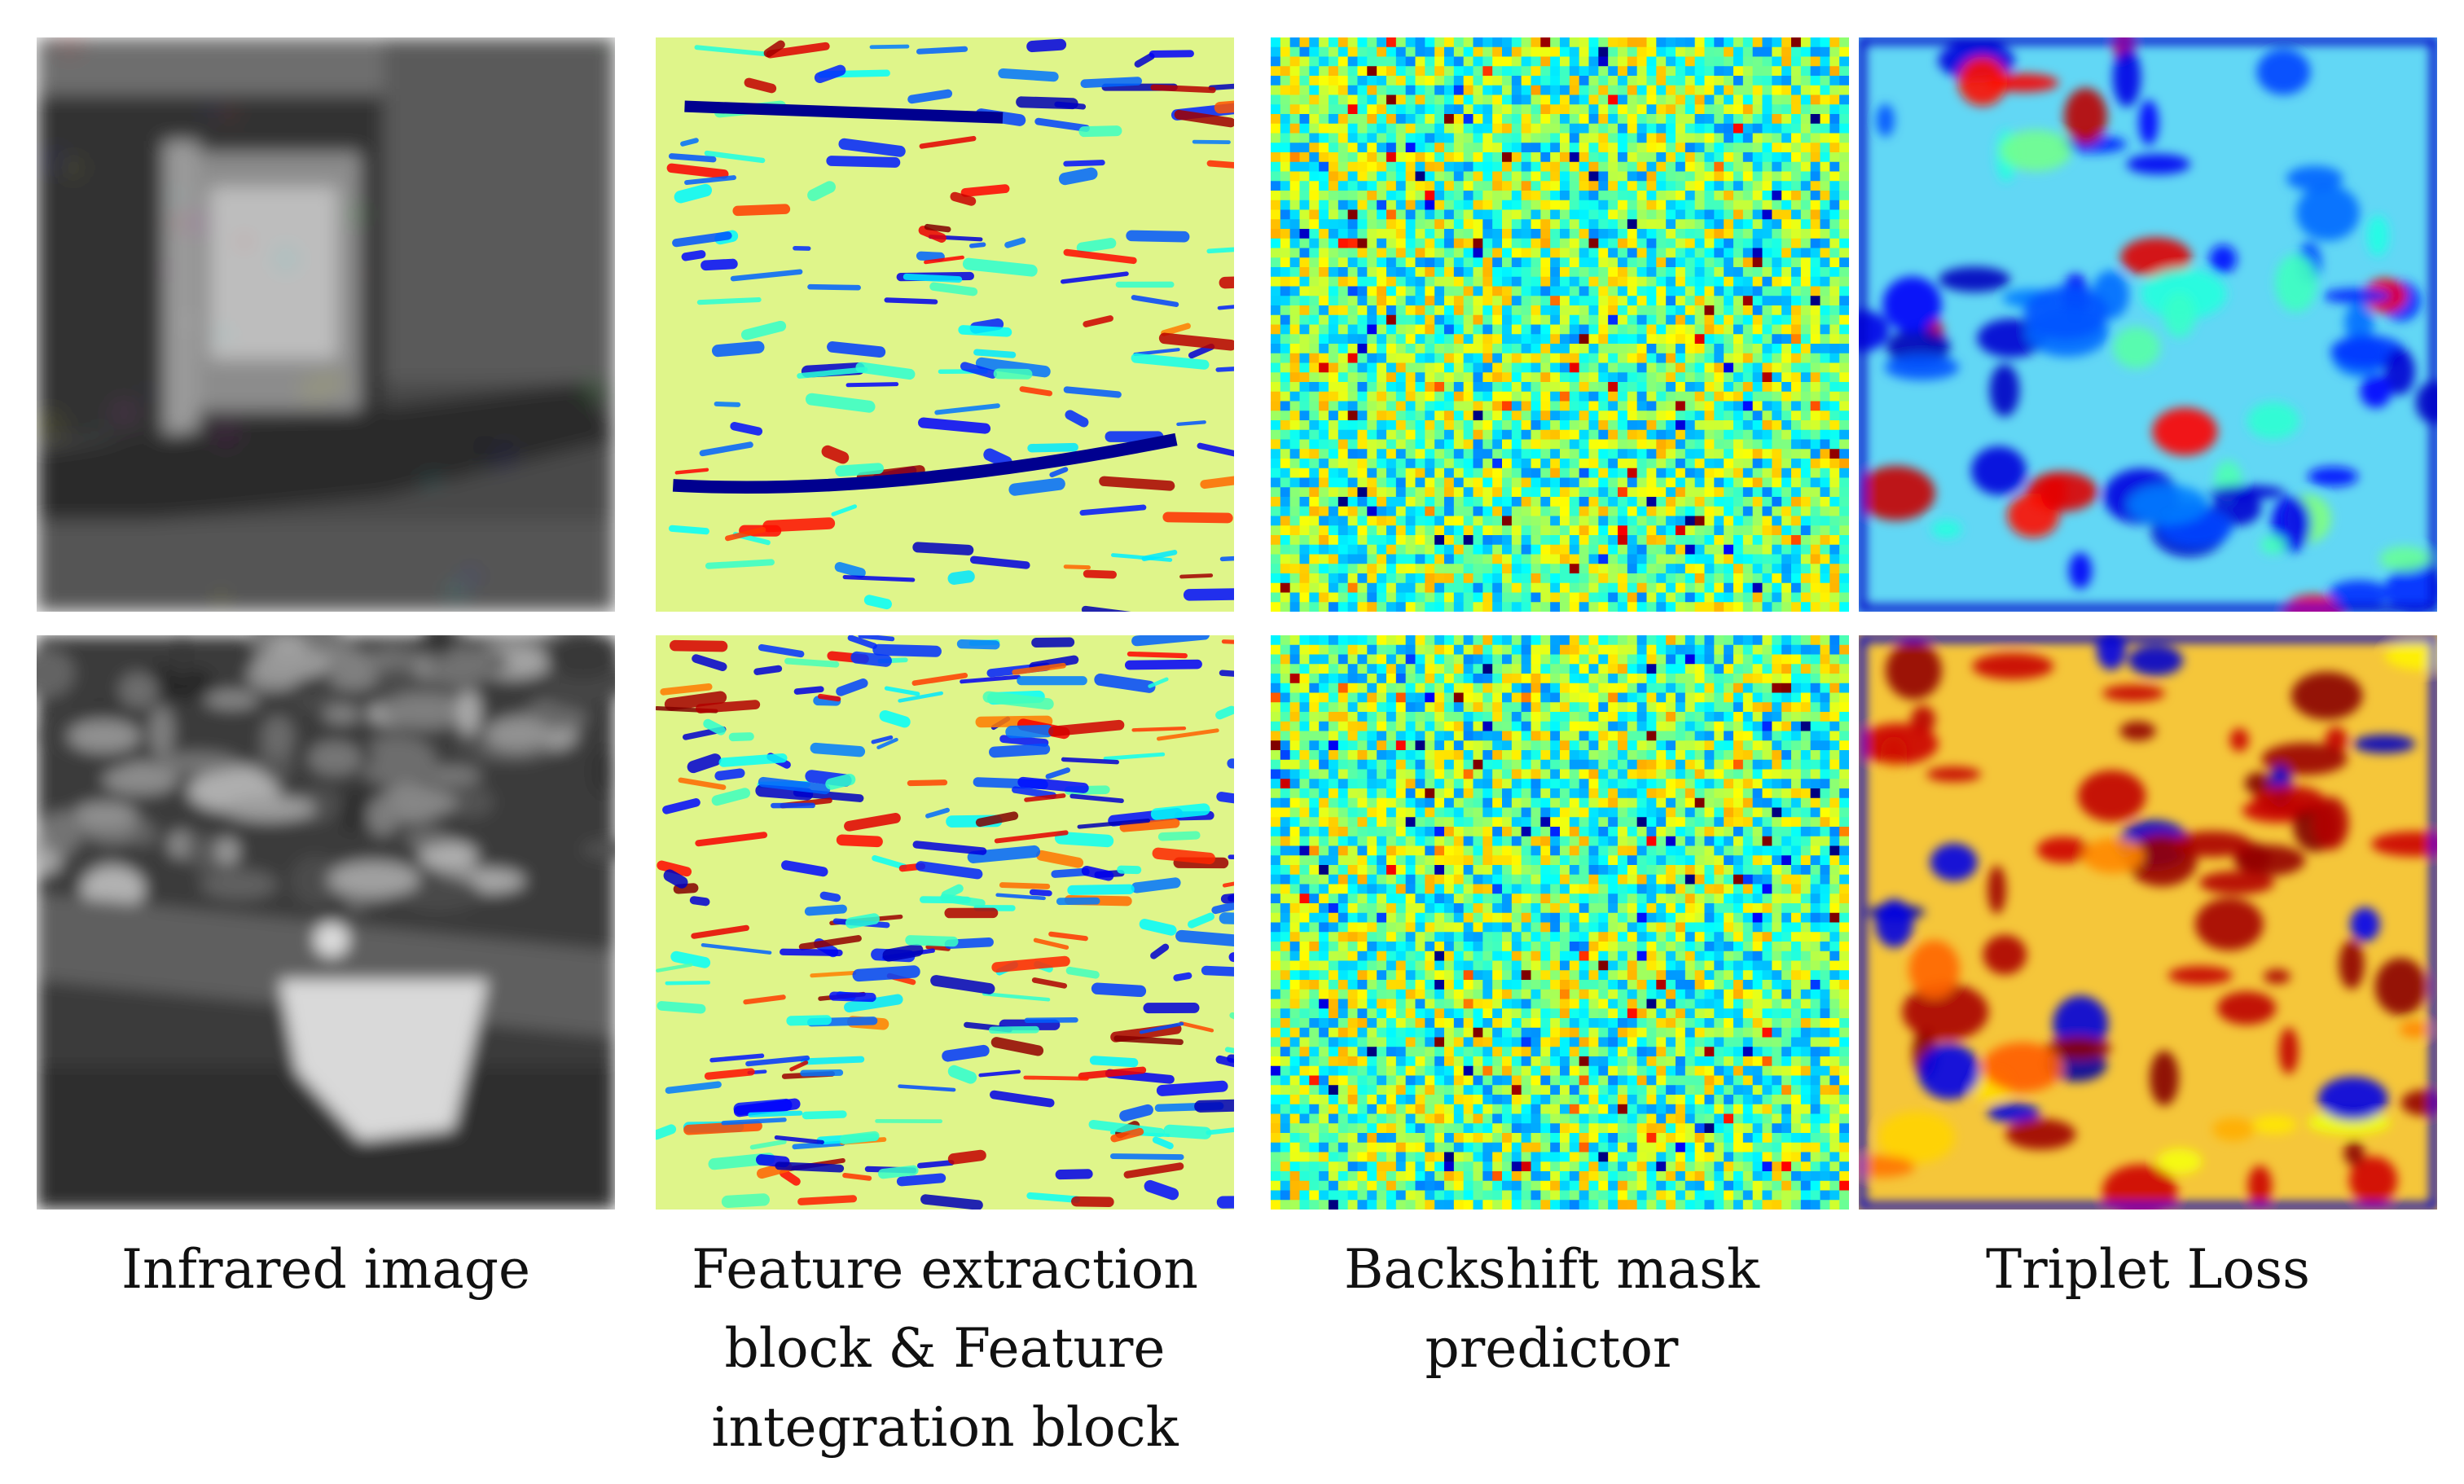  What do you see at coordinates (945, 922) in the screenshot?
I see `feature-block-map-row2` at bounding box center [945, 922].